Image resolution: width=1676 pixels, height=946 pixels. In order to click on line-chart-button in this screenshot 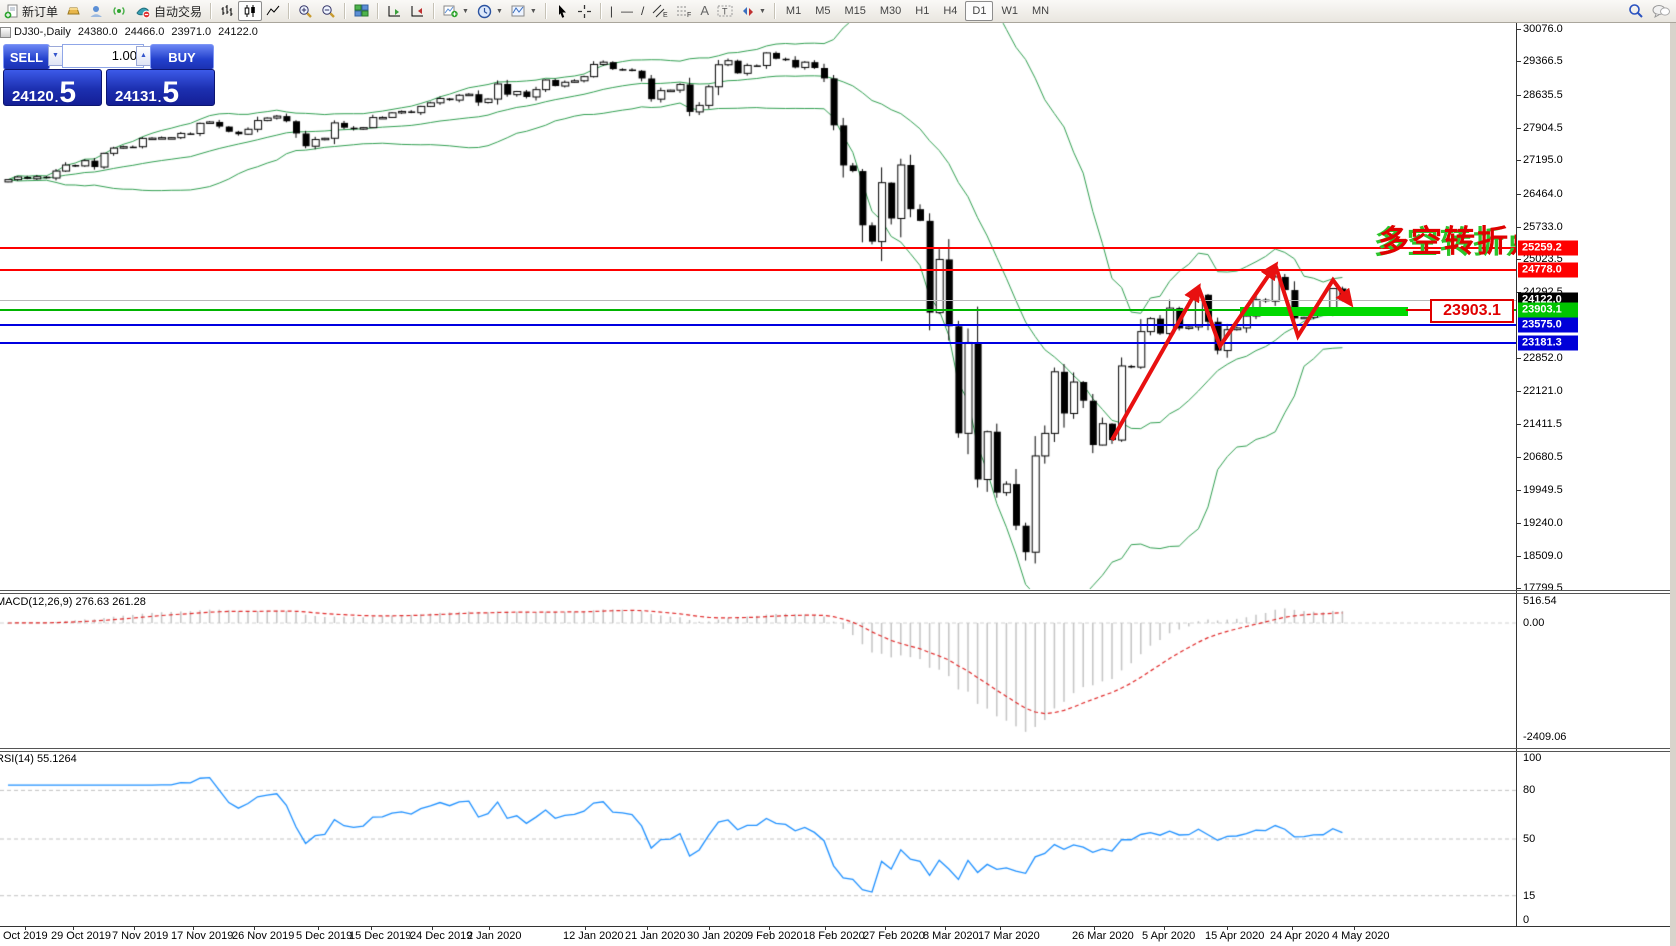, I will do `click(273, 11)`.